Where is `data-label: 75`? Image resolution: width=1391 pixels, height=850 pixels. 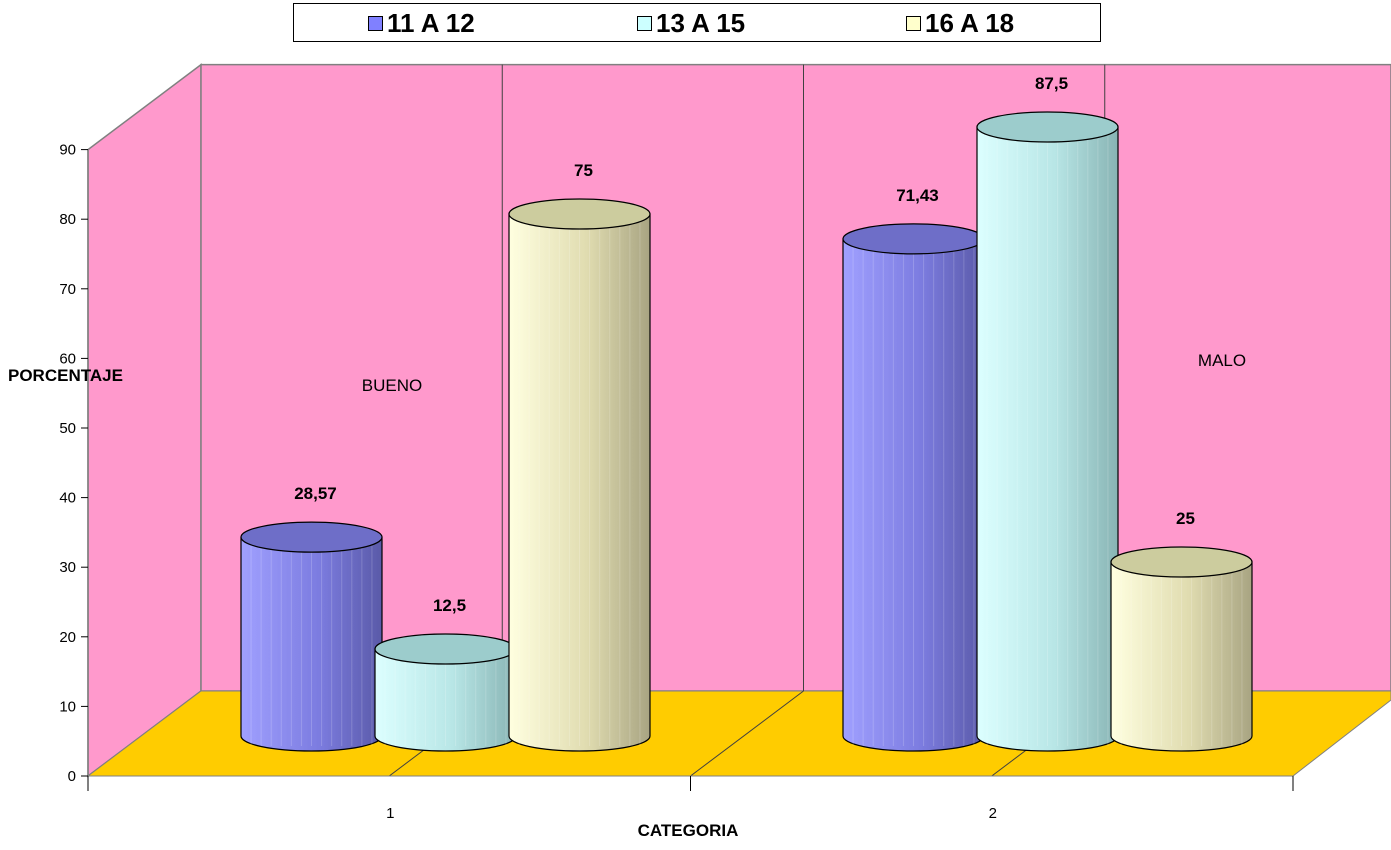 data-label: 75 is located at coordinates (583, 170).